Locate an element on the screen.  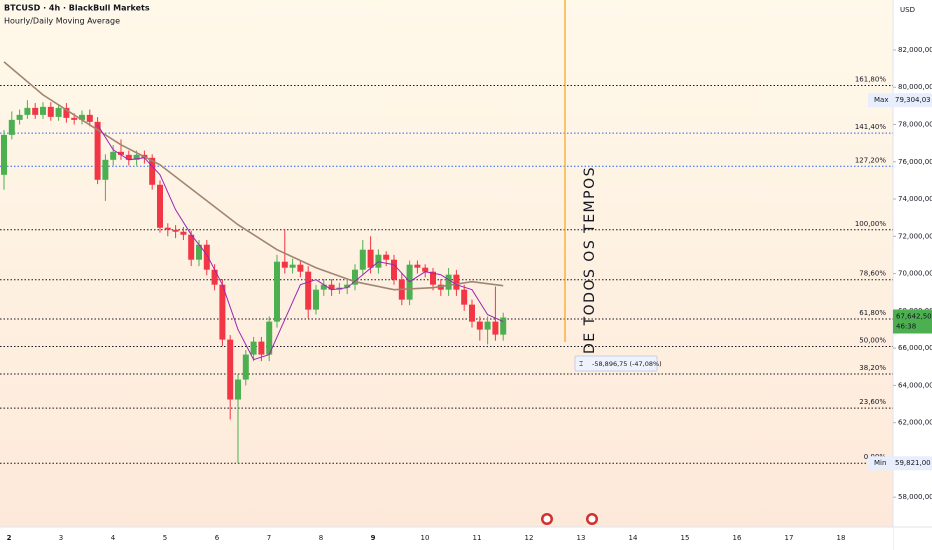
fib-label: 141,40% is located at coordinates (870, 127).